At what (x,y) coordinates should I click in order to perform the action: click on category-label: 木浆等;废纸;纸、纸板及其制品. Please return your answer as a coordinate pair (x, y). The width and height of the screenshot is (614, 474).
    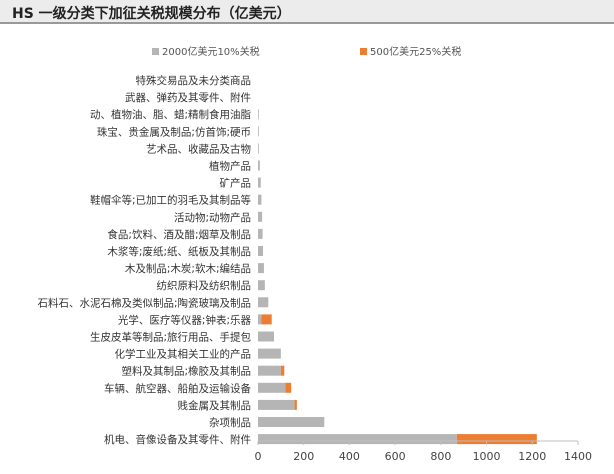
    Looking at the image, I should click on (179, 251).